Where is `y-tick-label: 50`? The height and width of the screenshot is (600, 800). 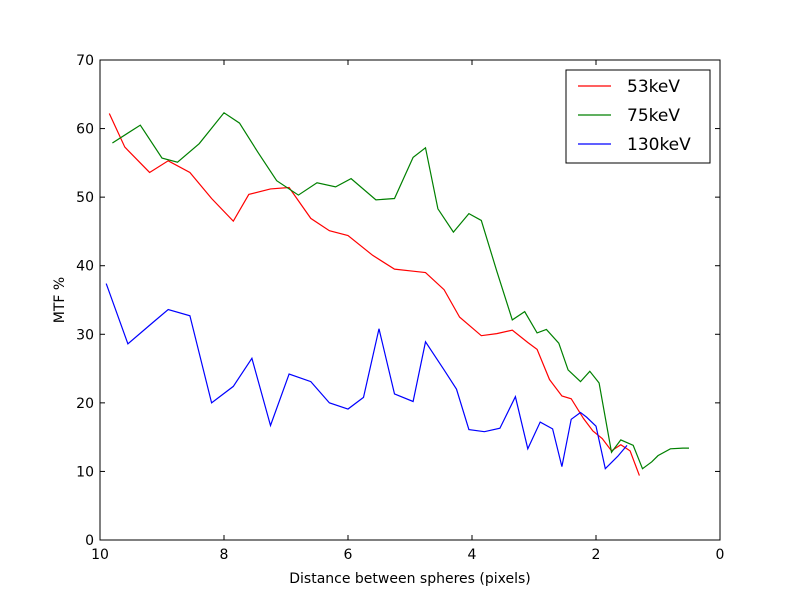 y-tick-label: 50 is located at coordinates (85, 198).